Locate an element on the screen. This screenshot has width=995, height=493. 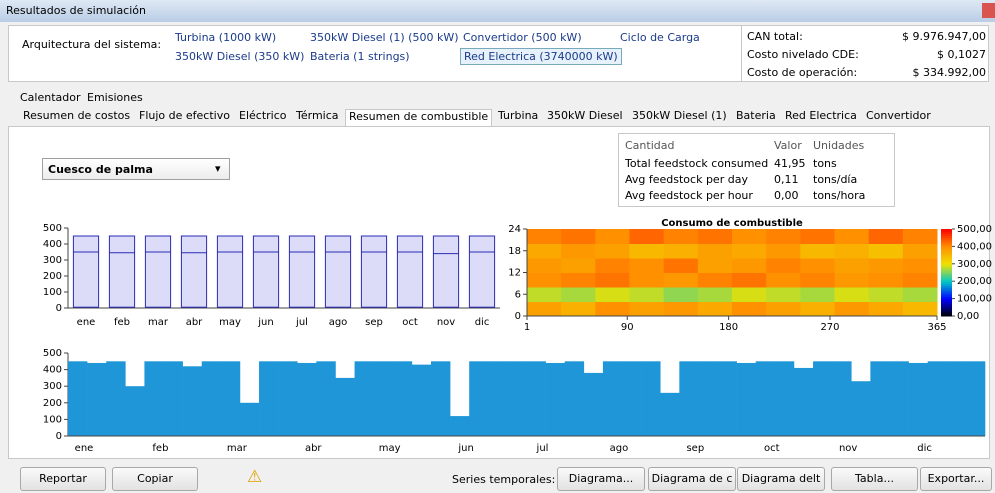
series-label: Series temporales: is located at coordinates (504, 479).